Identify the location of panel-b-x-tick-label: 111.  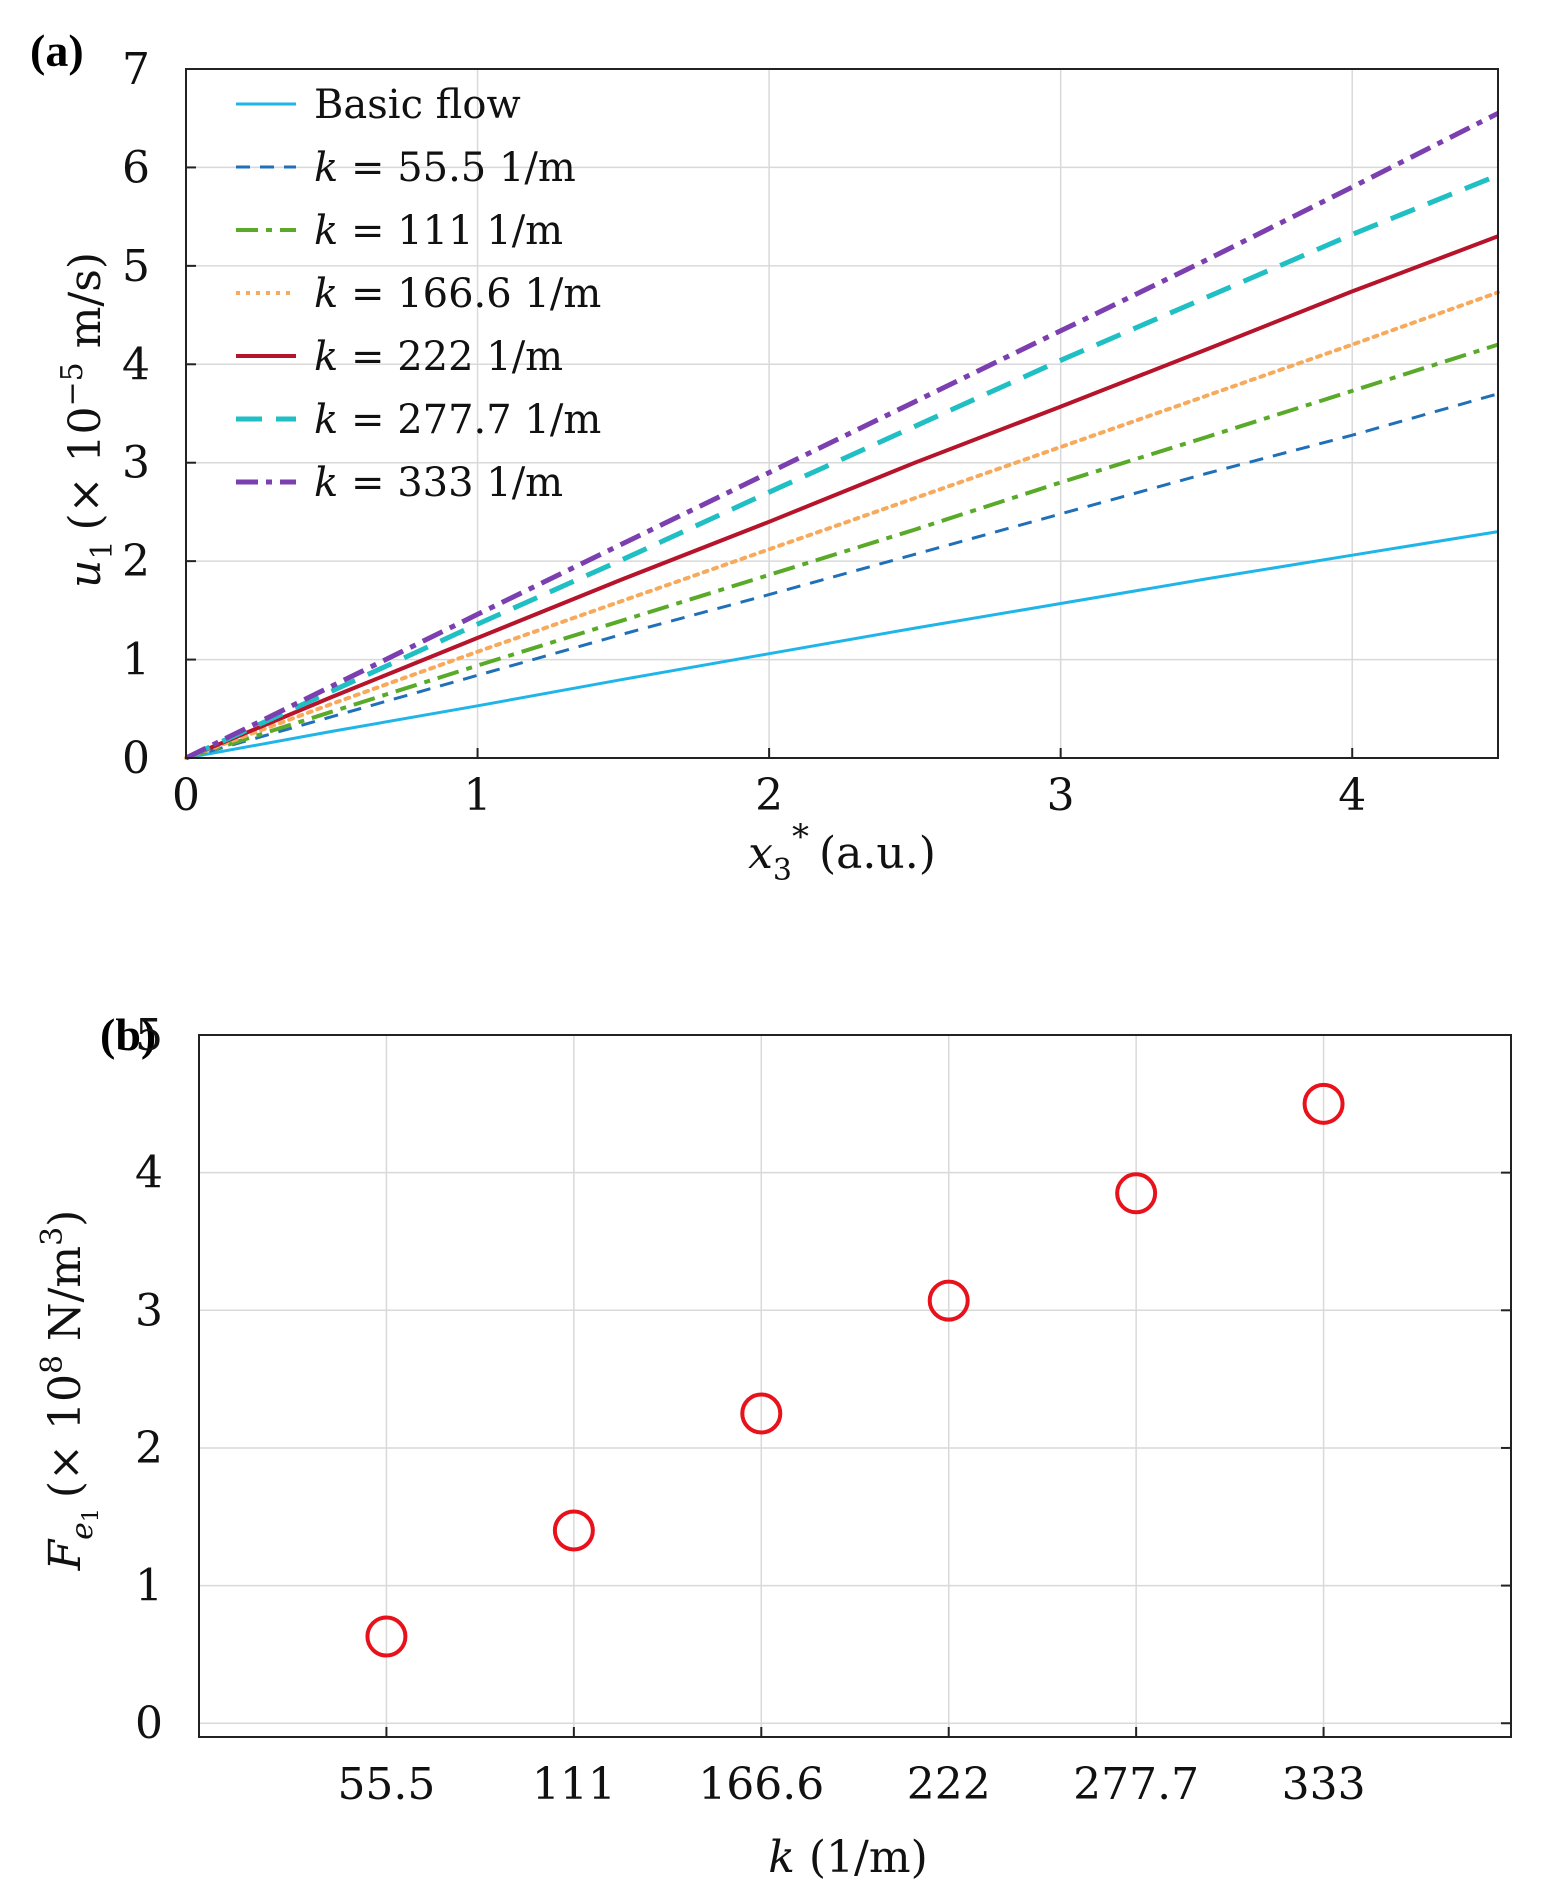
(574, 1784).